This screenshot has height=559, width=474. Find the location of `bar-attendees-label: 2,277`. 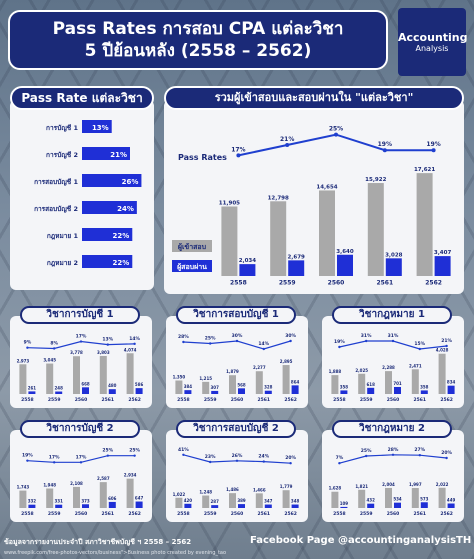

bar-attendees-label: 2,277 is located at coordinates (259, 367).